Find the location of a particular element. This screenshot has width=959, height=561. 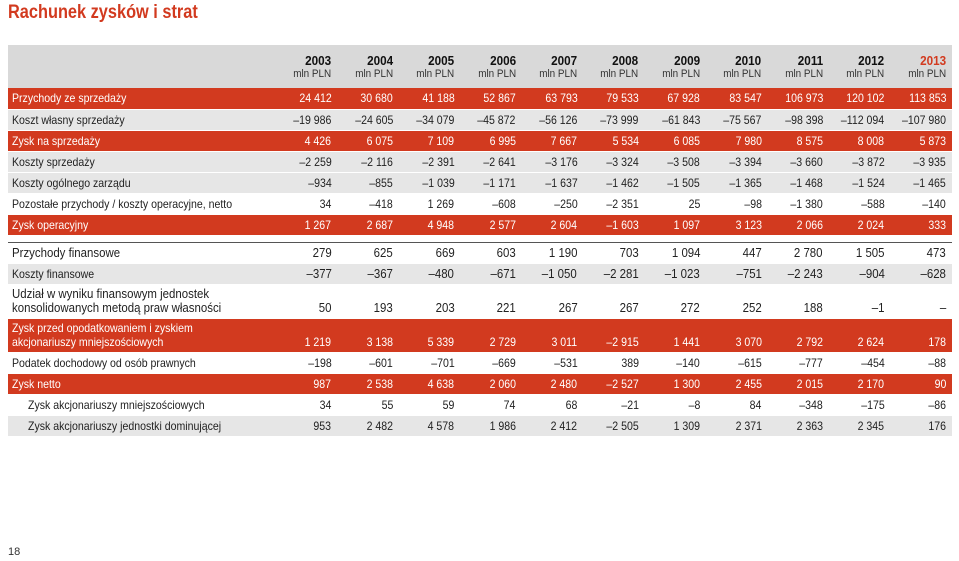

header-label-cell is located at coordinates (142, 66).